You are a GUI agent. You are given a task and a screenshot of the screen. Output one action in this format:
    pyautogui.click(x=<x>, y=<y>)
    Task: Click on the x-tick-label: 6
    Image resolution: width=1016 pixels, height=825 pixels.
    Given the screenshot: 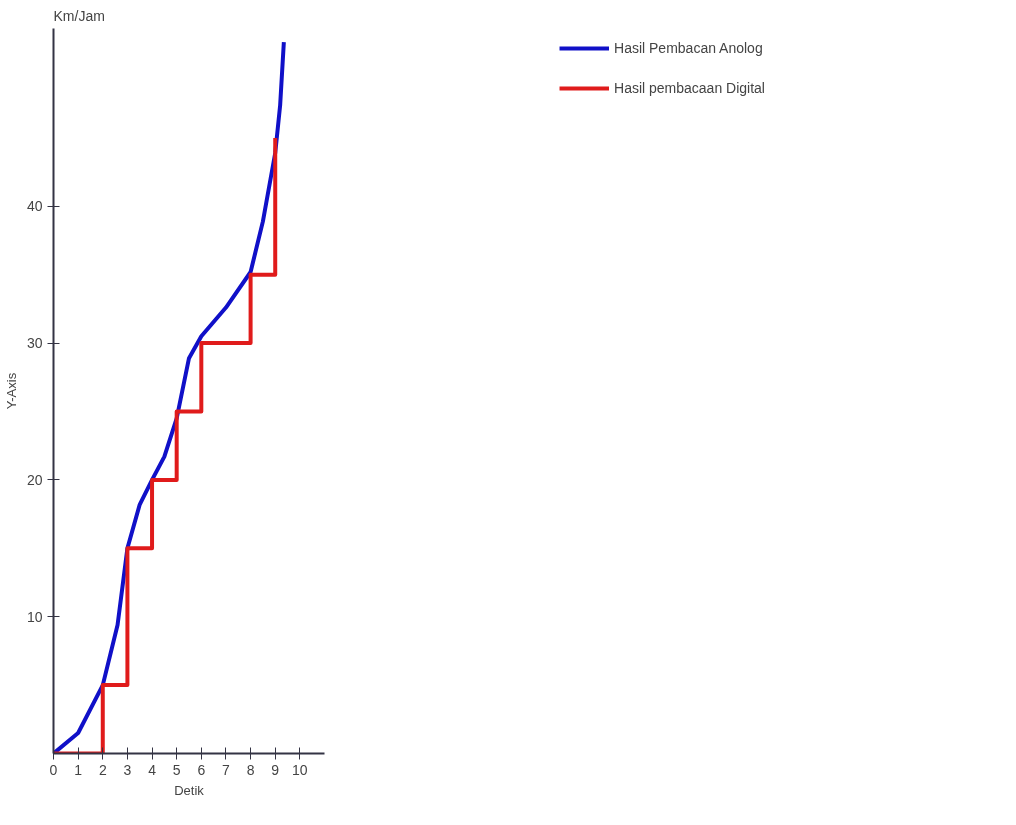 What is the action you would take?
    pyautogui.click(x=201, y=769)
    